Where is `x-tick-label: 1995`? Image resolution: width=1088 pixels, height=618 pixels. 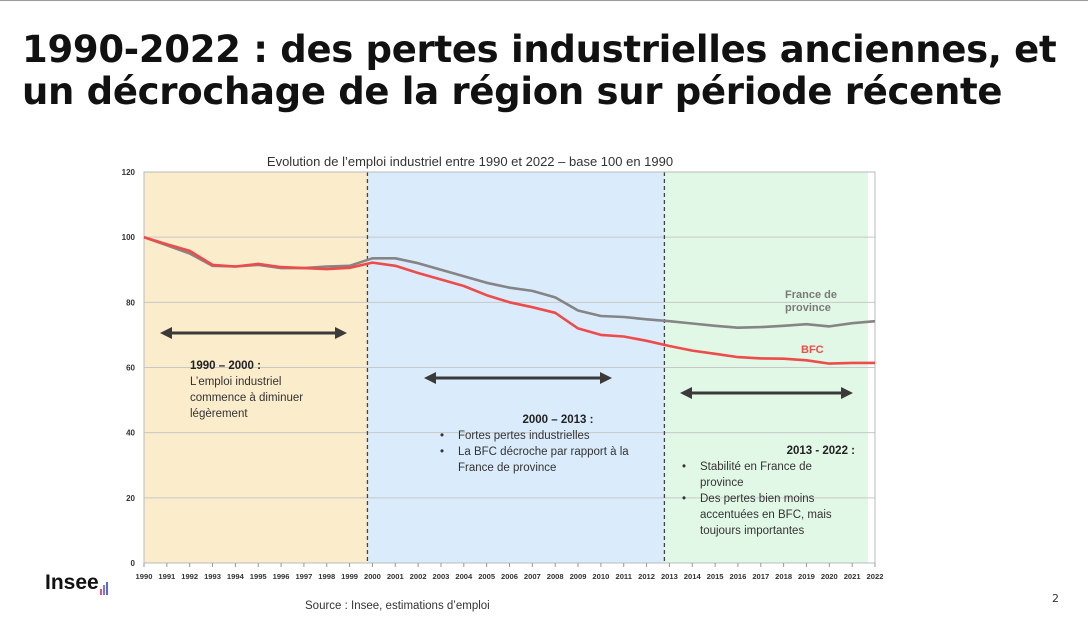 x-tick-label: 1995 is located at coordinates (259, 576).